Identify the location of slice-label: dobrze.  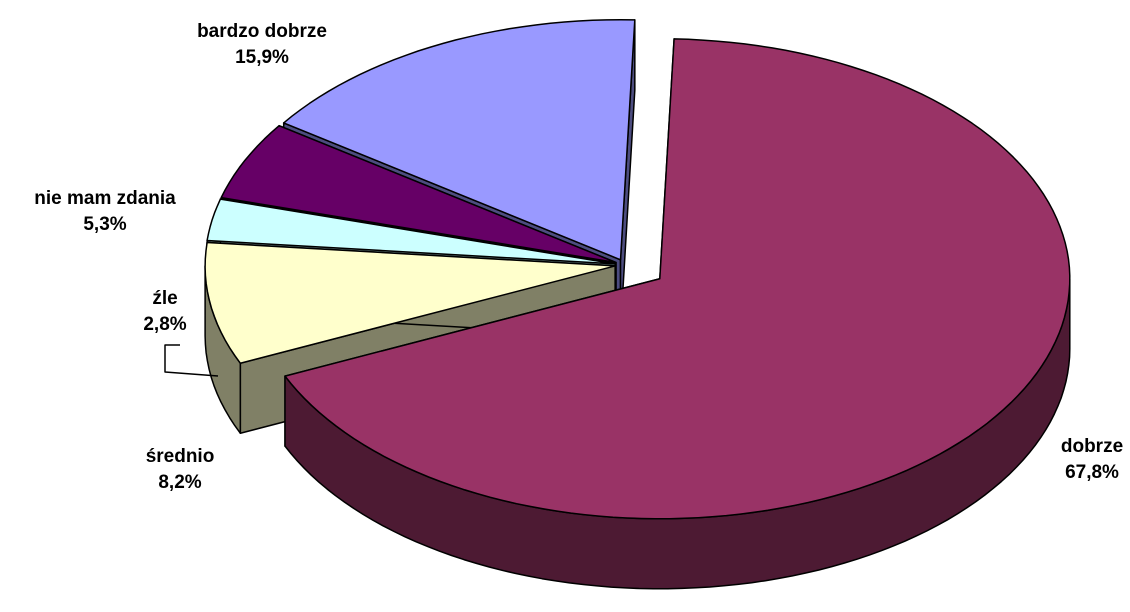
(1092, 446).